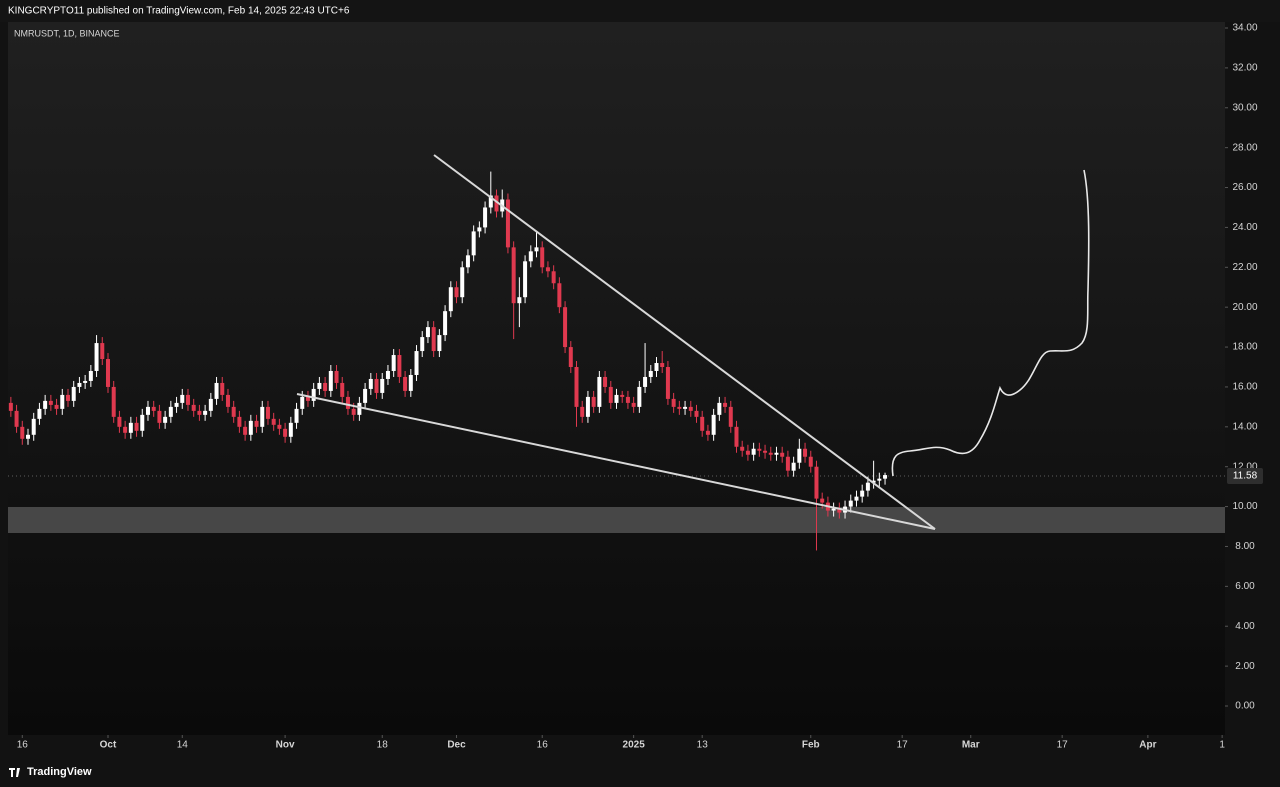 The image size is (1280, 787). Describe the element at coordinates (1063, 745) in the screenshot. I see `x-tick-label: 17` at that location.